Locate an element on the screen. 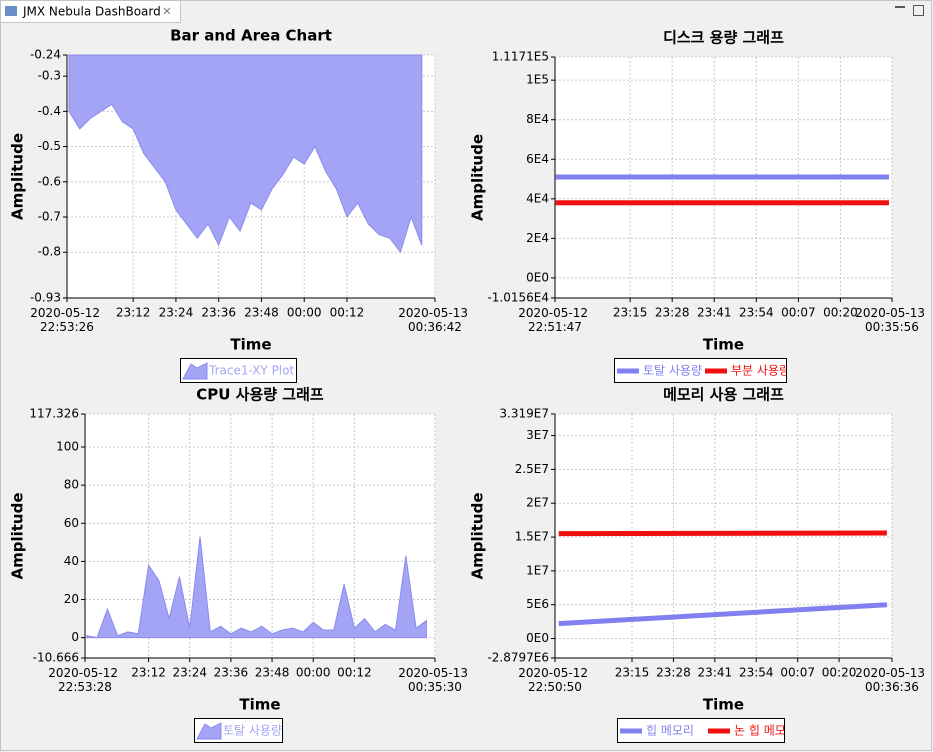  legend: Trace1-XY Plot is located at coordinates (238, 371).